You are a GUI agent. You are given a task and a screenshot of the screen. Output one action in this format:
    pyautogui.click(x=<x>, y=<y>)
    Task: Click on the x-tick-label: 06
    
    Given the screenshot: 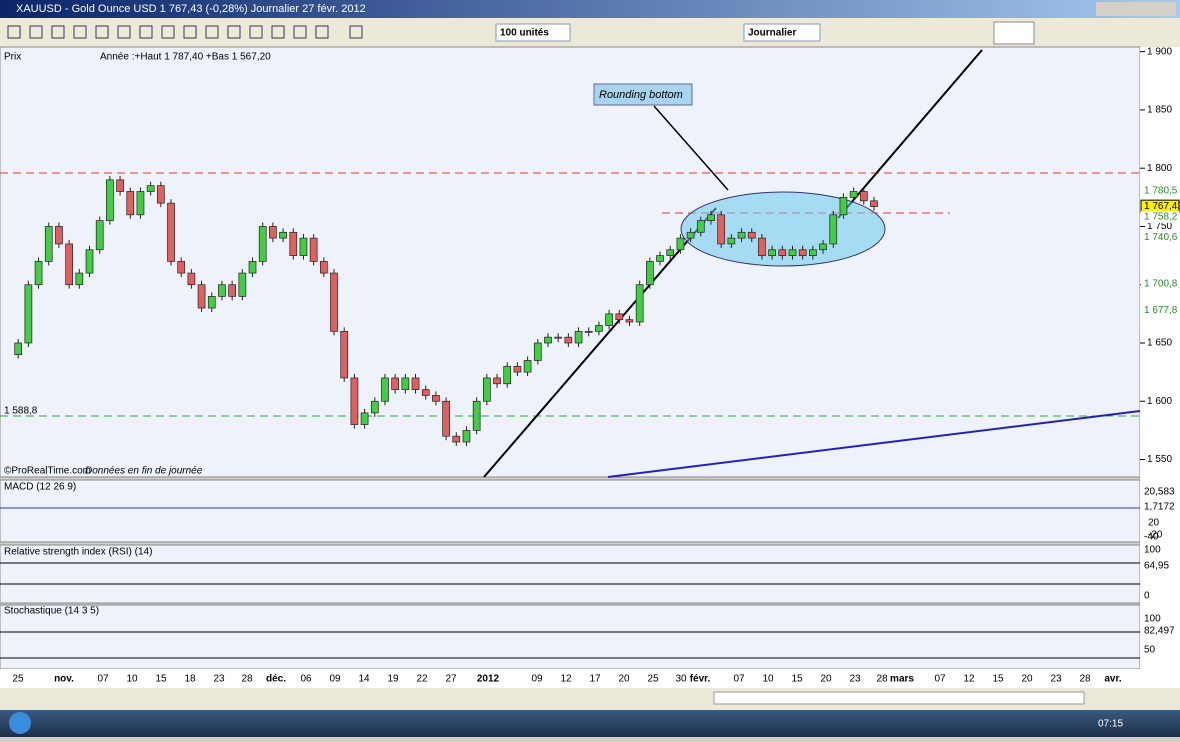 What is the action you would take?
    pyautogui.click(x=306, y=679)
    